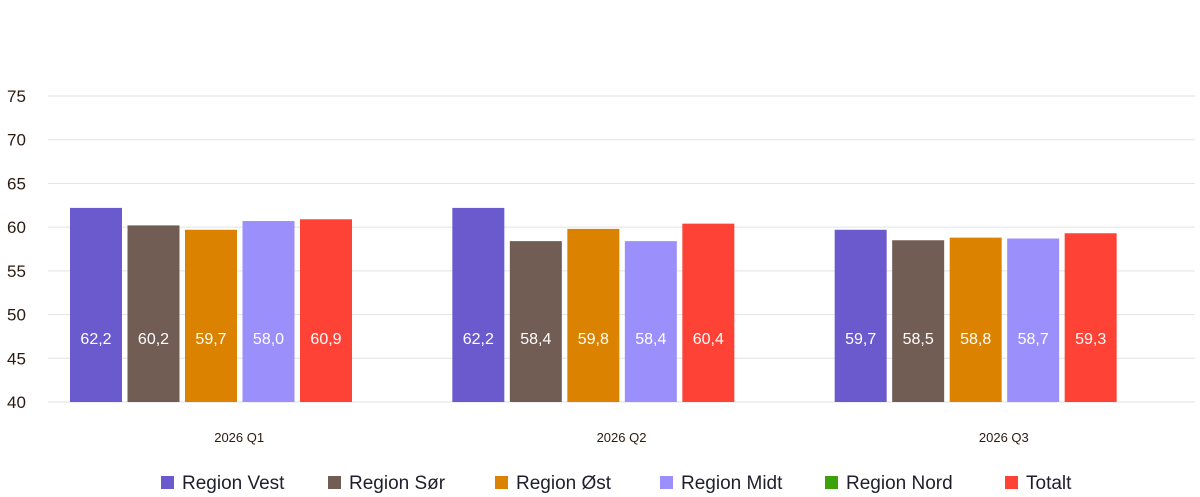 Image resolution: width=1200 pixels, height=497 pixels. Describe the element at coordinates (397, 483) in the screenshot. I see `legend-label: Region Sør` at that location.